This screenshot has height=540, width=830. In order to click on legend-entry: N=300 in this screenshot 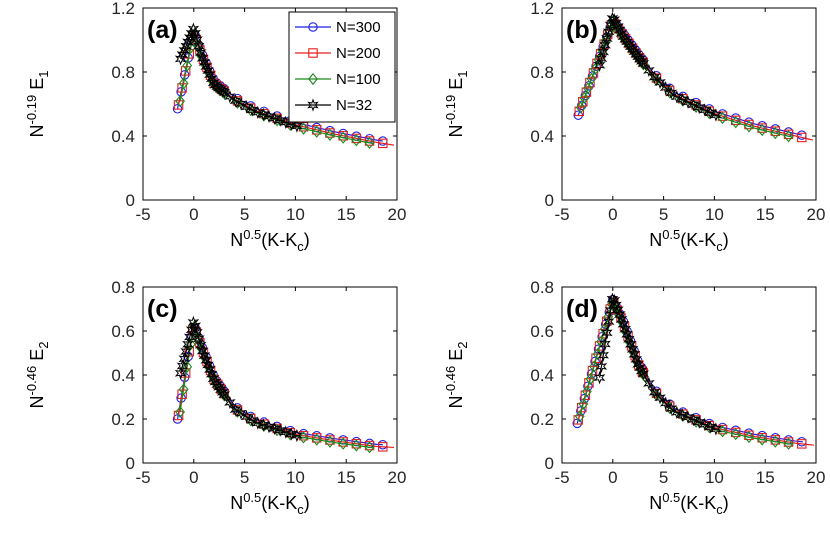, I will do `click(358, 27)`.